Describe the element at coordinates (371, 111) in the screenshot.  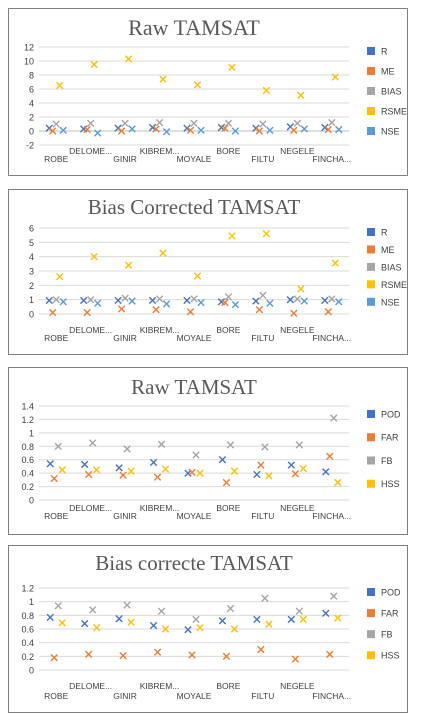
I see `legend-swatch-rsme` at that location.